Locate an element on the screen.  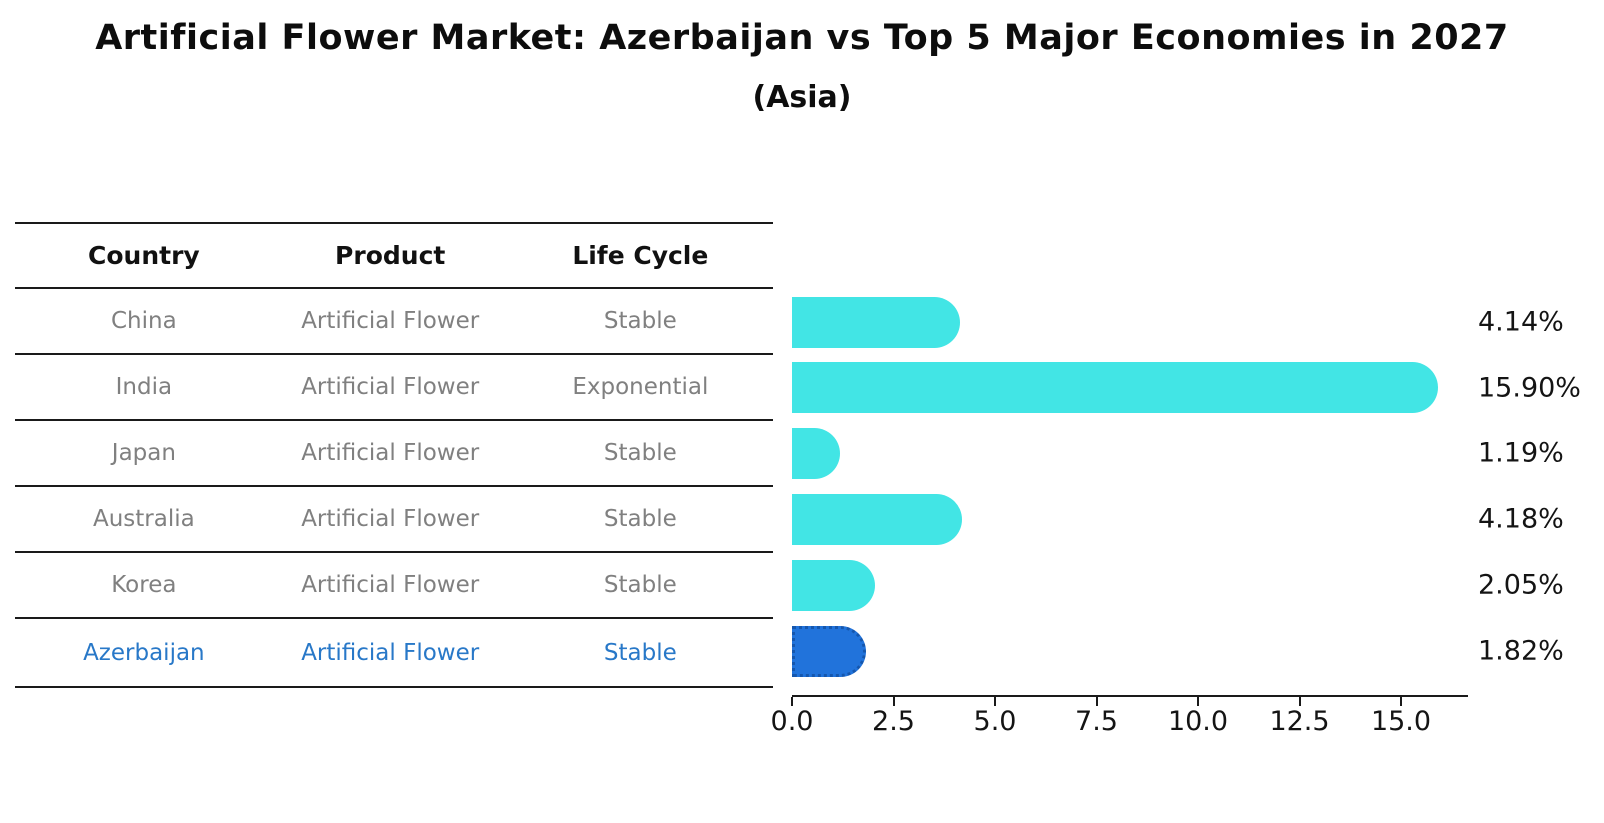
table-row-india: India Artificial Flower Exponential is located at coordinates (394, 388).